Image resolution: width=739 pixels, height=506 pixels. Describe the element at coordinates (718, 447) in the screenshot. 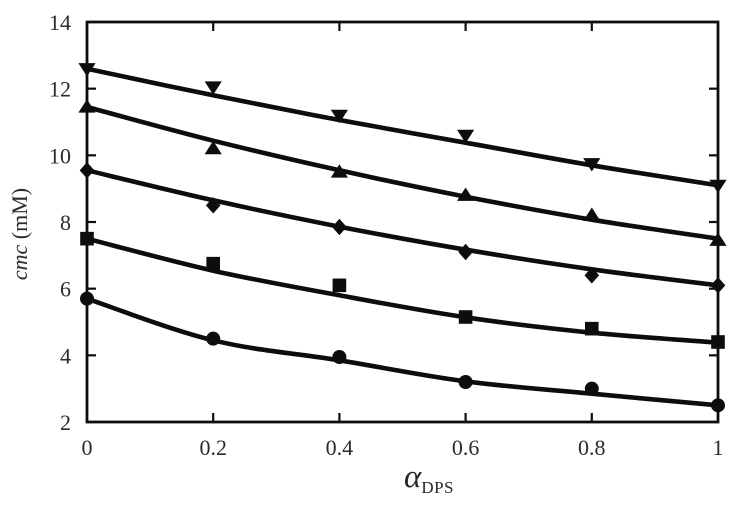

I see `x-tick-label: 1` at that location.